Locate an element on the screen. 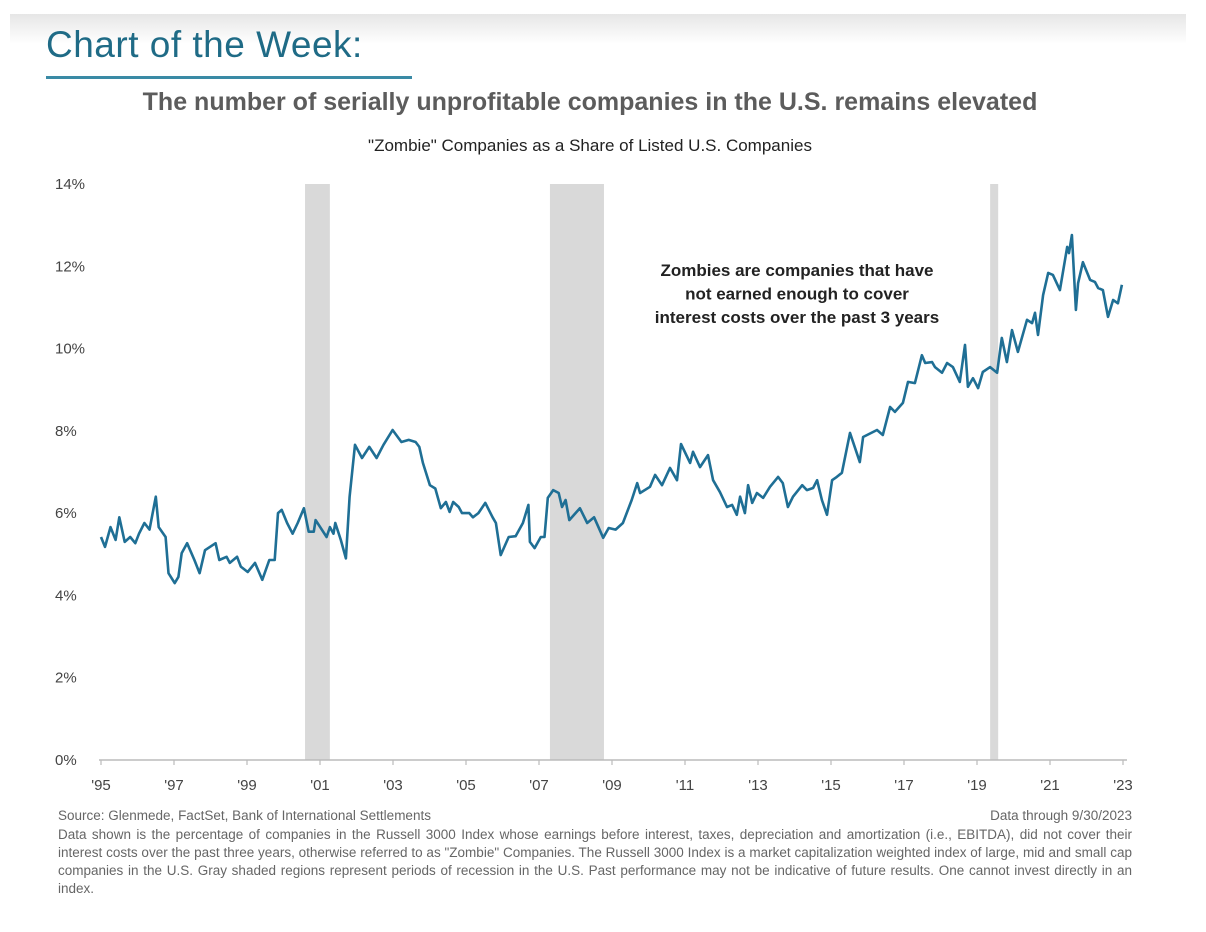  annotation-line: Zombies are companies that have is located at coordinates (796, 270).